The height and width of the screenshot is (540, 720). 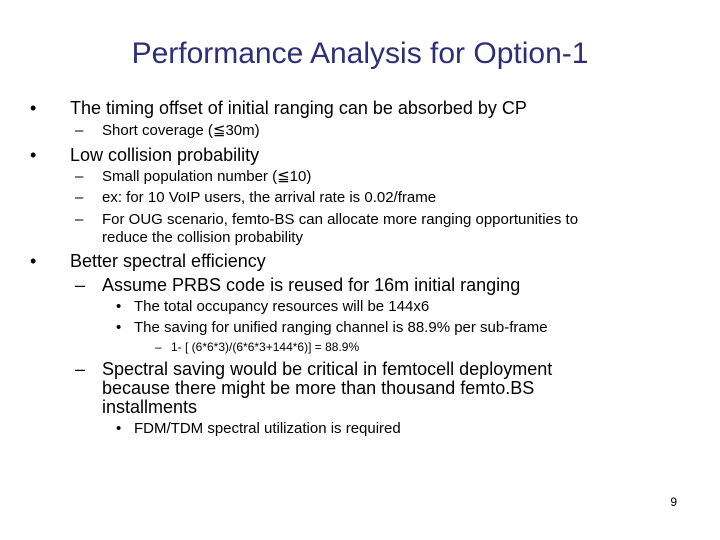 I want to click on sub-short-coverage: Short coverage (≦30m), so click(x=181, y=130).